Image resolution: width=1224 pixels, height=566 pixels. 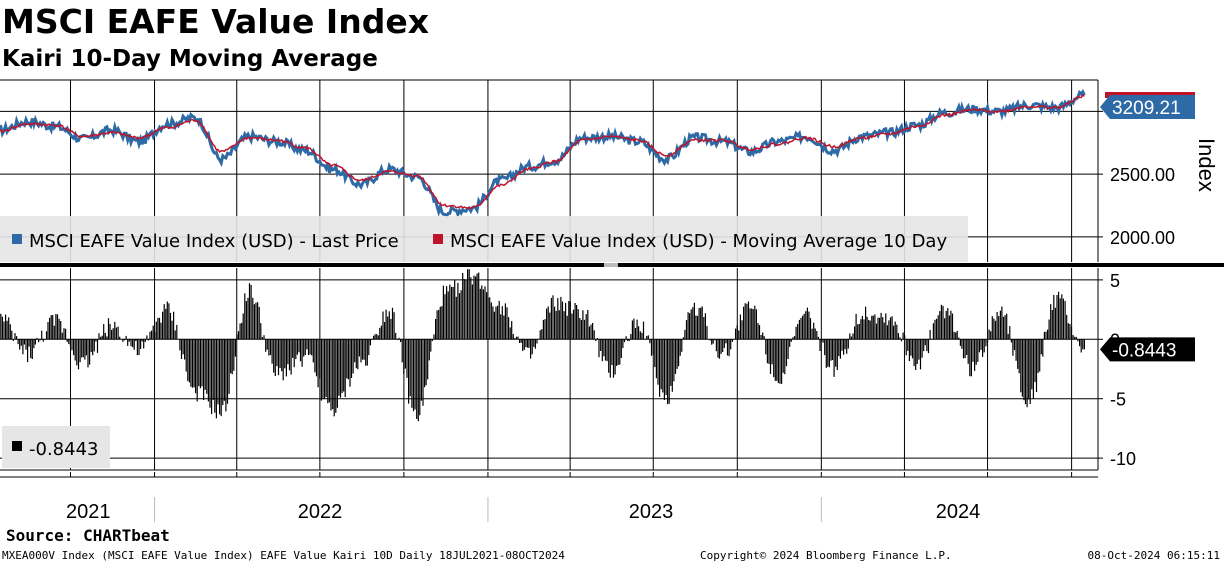 I want to click on last-price-badge, so click(x=1147, y=107).